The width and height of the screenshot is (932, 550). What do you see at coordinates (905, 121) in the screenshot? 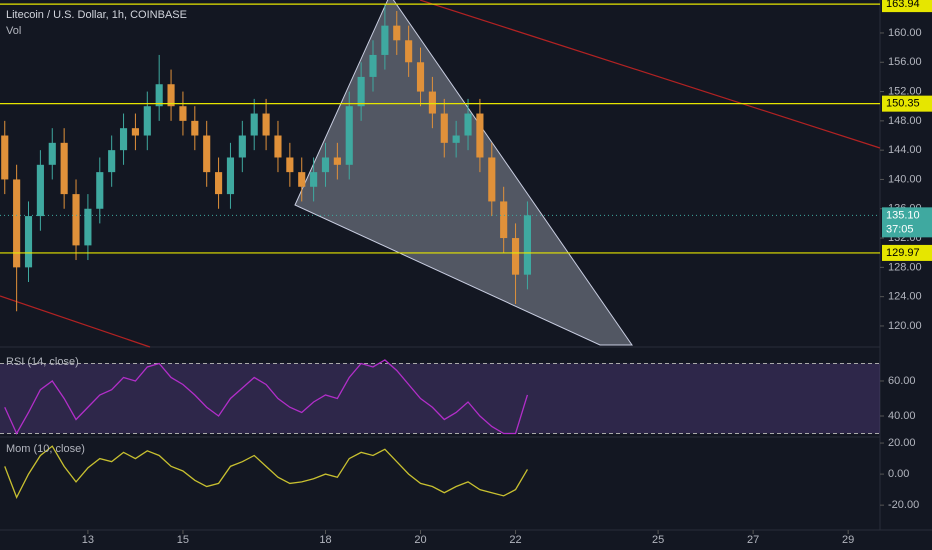
I see `y-tick-label: 148.00` at bounding box center [905, 121].